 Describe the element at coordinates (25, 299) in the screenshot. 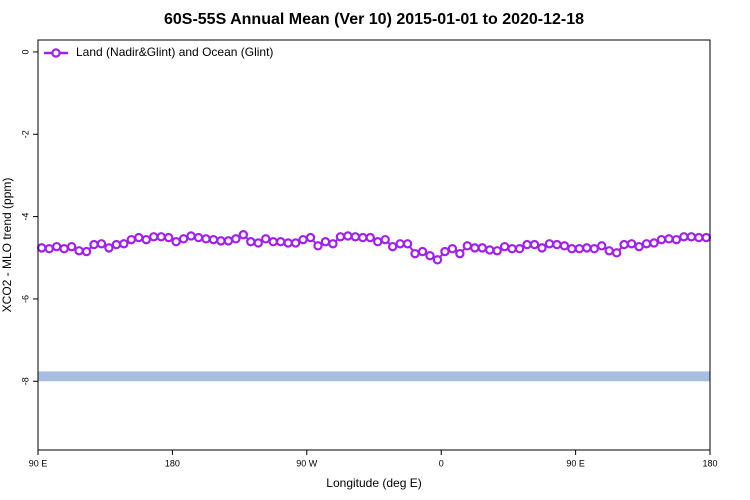

I see `y-tick-label: -6` at that location.